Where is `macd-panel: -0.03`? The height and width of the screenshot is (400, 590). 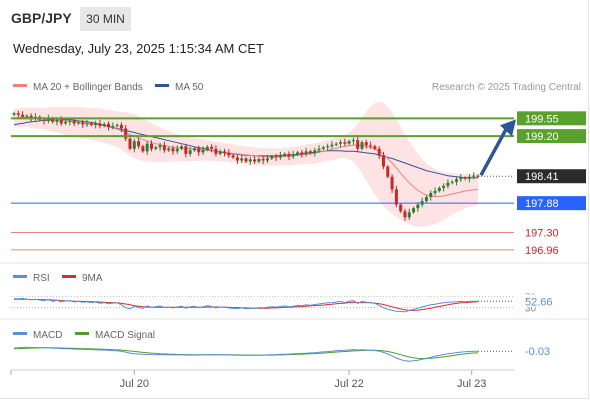 macd-panel: -0.03 is located at coordinates (281, 354).